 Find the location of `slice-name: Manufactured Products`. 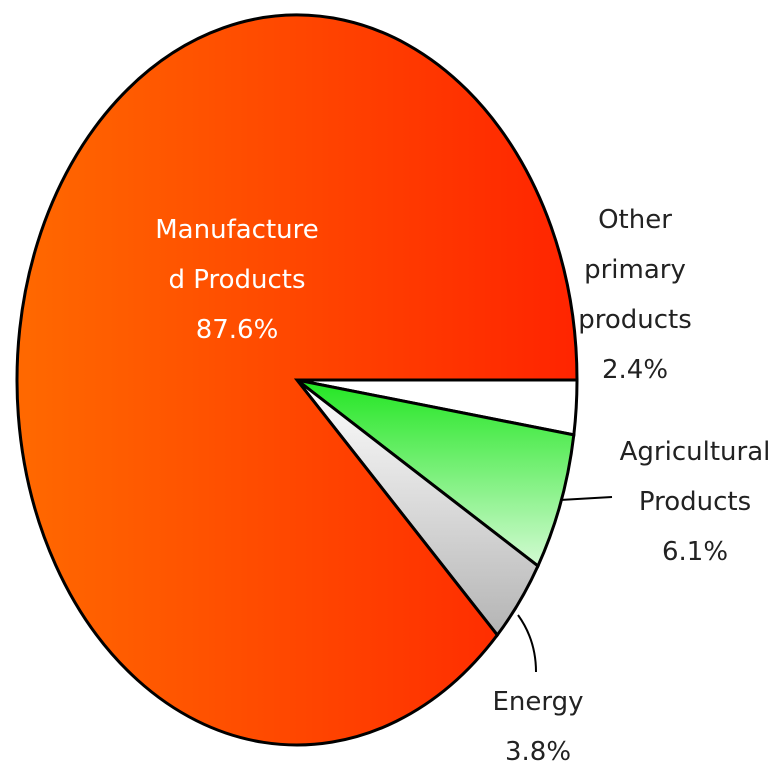

slice-name: Manufactured Products is located at coordinates (237, 255).